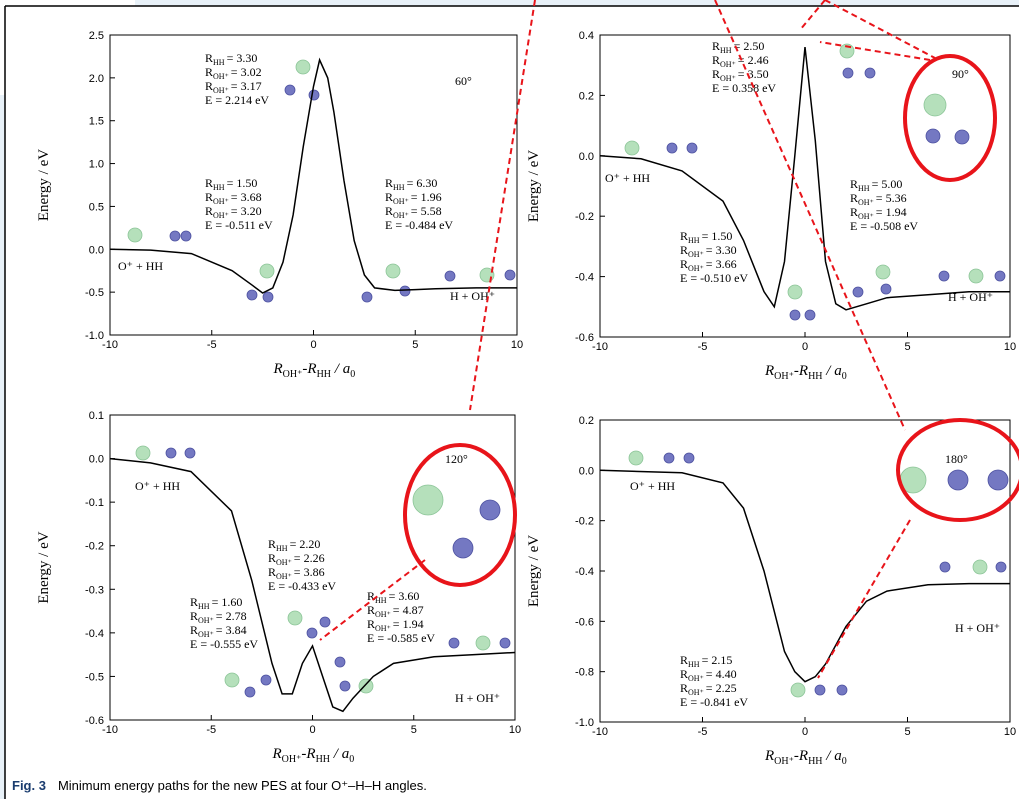 The height and width of the screenshot is (799, 1019). I want to click on y-axis-label: Energy / eV, so click(44, 567).